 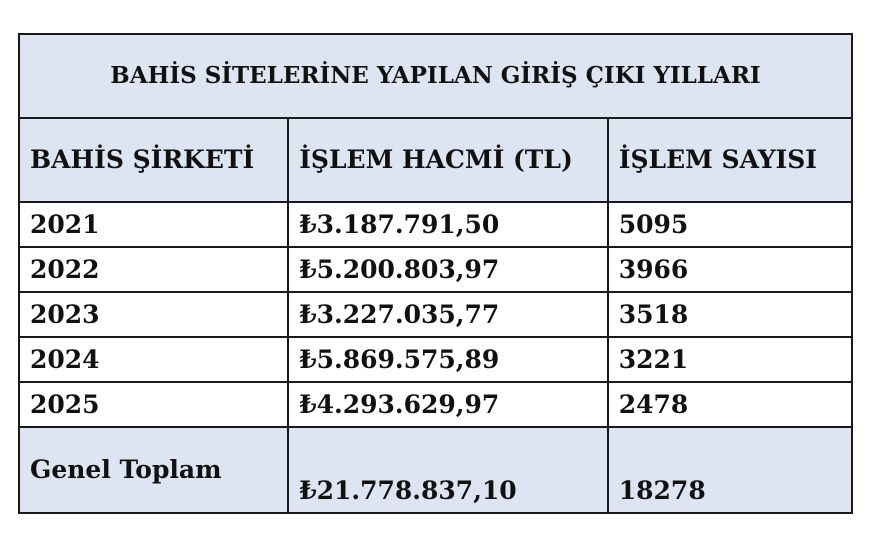 What do you see at coordinates (153, 224) in the screenshot?
I see `cell-year: 2021` at bounding box center [153, 224].